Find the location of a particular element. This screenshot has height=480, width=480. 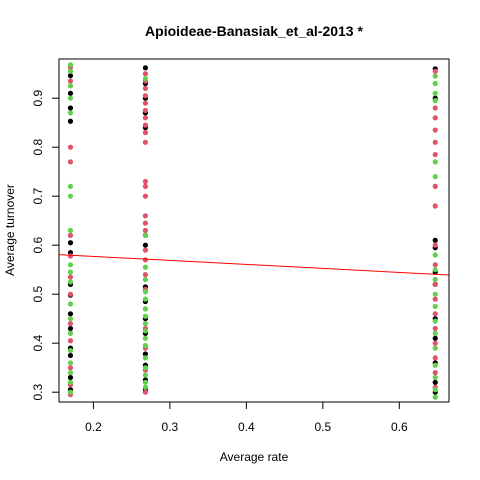

x-tick-label: 0.5 is located at coordinates (322, 427).